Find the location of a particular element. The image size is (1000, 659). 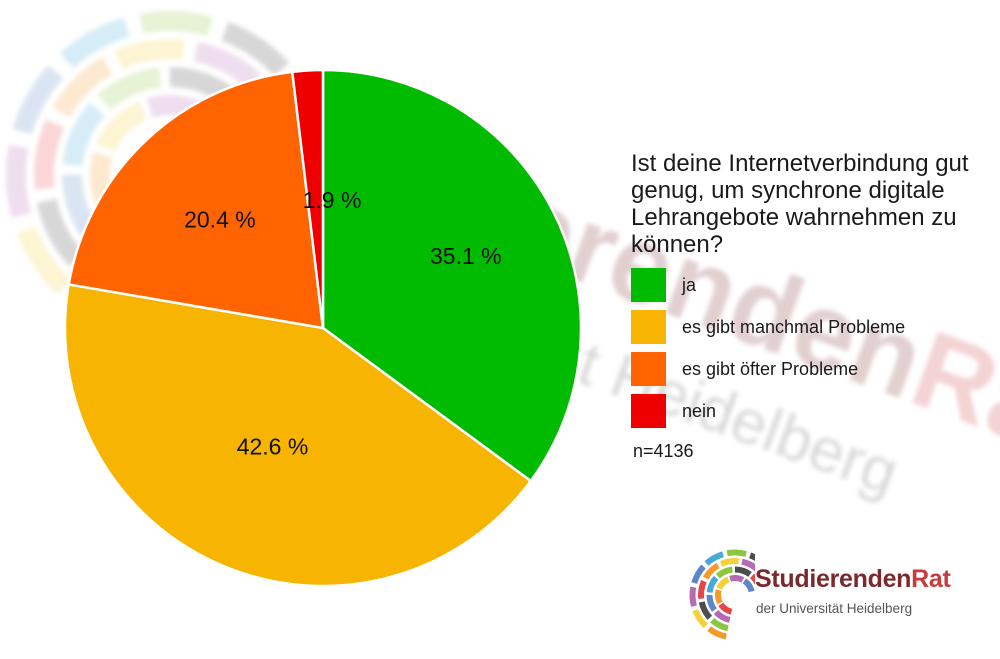

pie-slice-es-gibt-öfter-probleme is located at coordinates (196, 200).